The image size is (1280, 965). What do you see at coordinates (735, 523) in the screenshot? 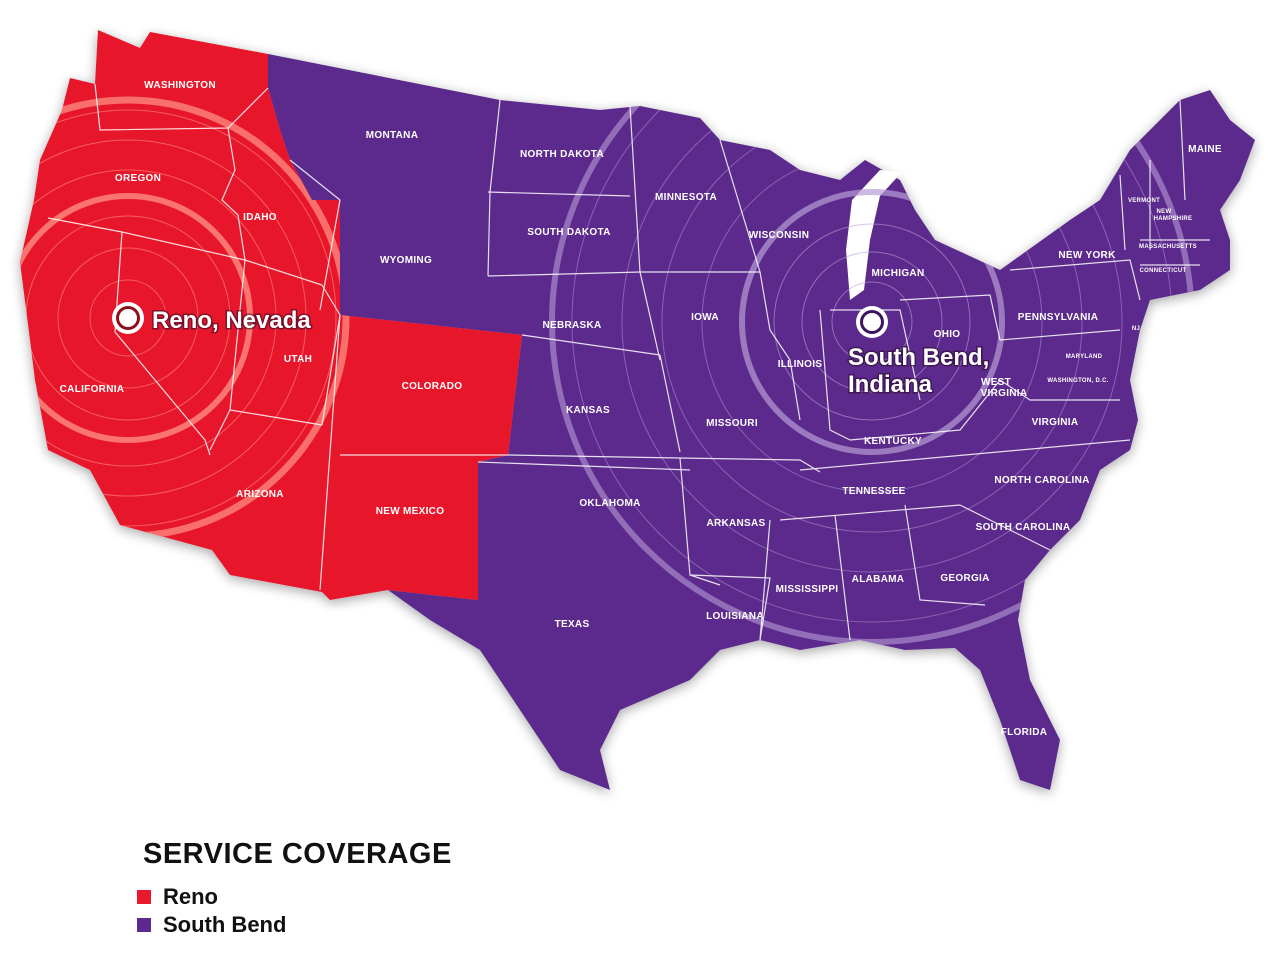
I see `state-label-arkansas: ARKANSAS` at bounding box center [735, 523].